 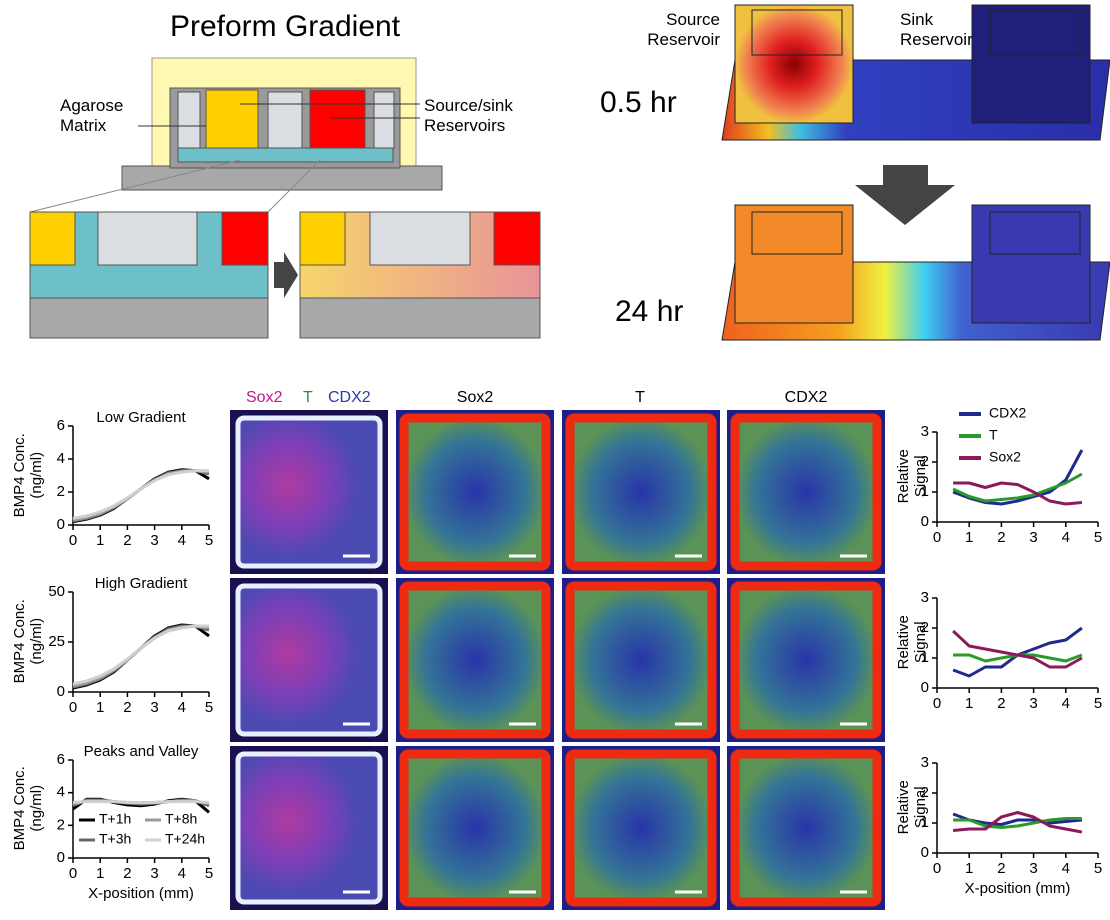 I want to click on label-line: Agarose, so click(x=92, y=105).